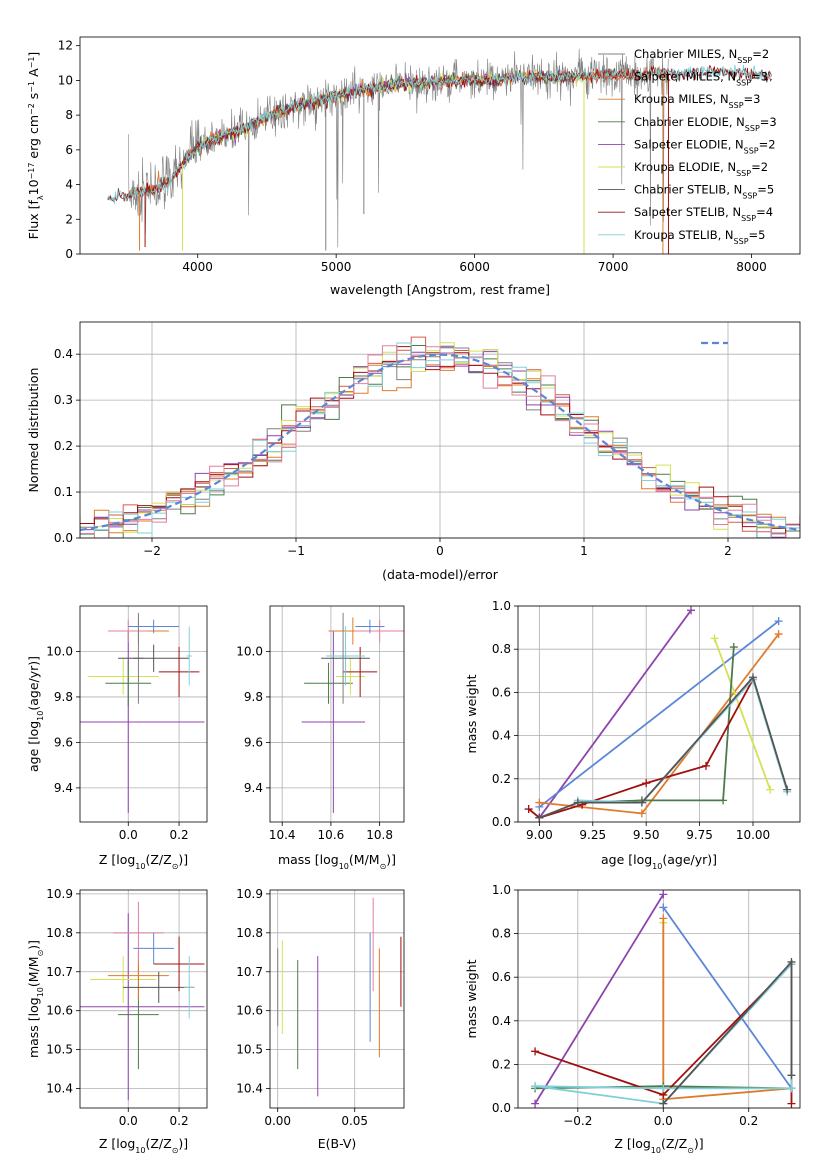 The width and height of the screenshot is (819, 1170). What do you see at coordinates (33, 430) in the screenshot?
I see `y-axis-label: Normed distribution` at bounding box center [33, 430].